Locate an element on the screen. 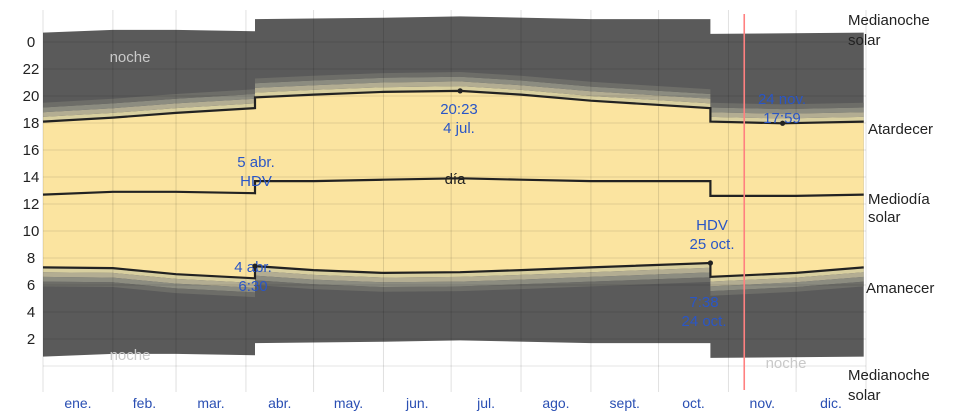 The height and width of the screenshot is (412, 963). y-tick-label-8: 8 is located at coordinates (31, 258).